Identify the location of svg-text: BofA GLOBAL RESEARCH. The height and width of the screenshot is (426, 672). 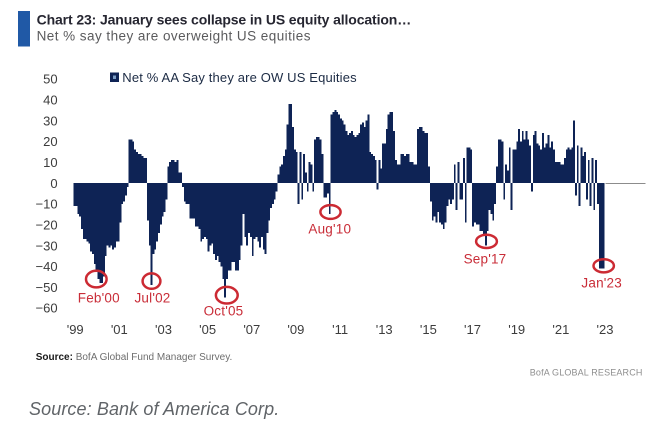
(586, 373).